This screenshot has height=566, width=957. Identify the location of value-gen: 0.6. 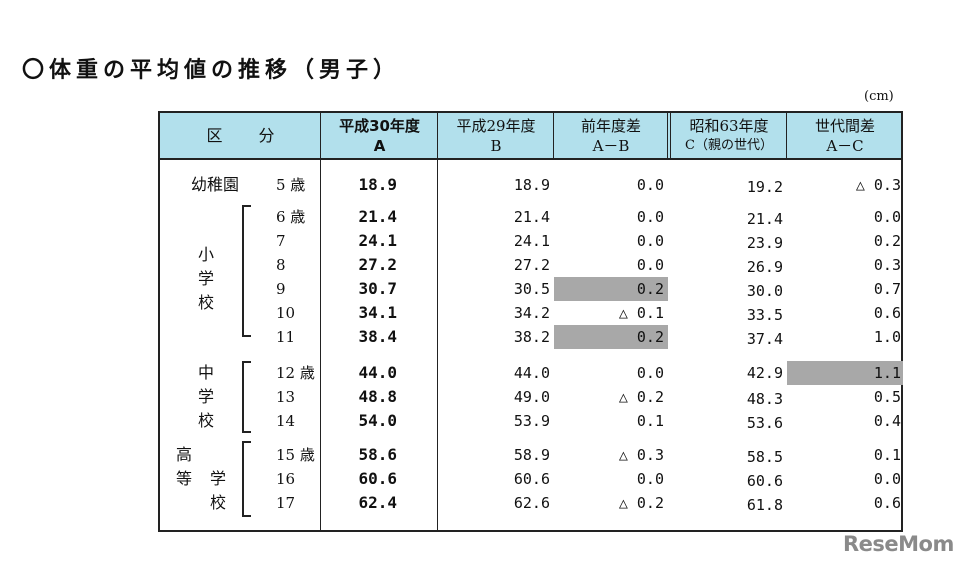
(887, 503).